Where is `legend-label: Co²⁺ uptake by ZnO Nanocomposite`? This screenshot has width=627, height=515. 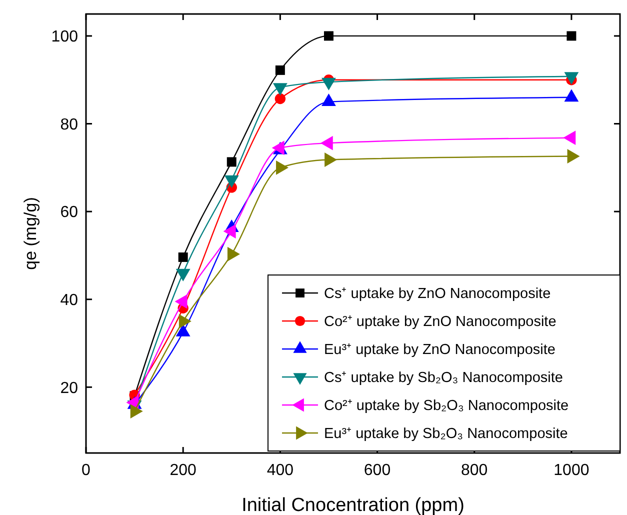 legend-label: Co²⁺ uptake by ZnO Nanocomposite is located at coordinates (440, 322).